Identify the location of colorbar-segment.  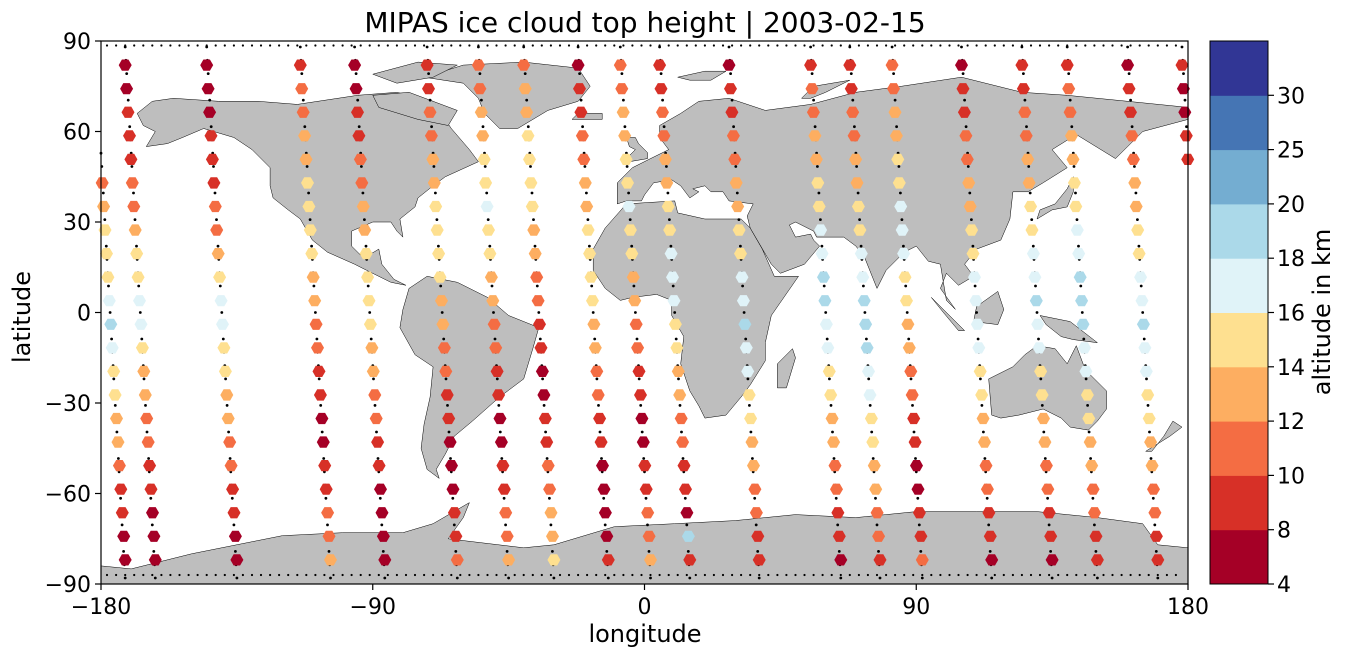
(1239, 557).